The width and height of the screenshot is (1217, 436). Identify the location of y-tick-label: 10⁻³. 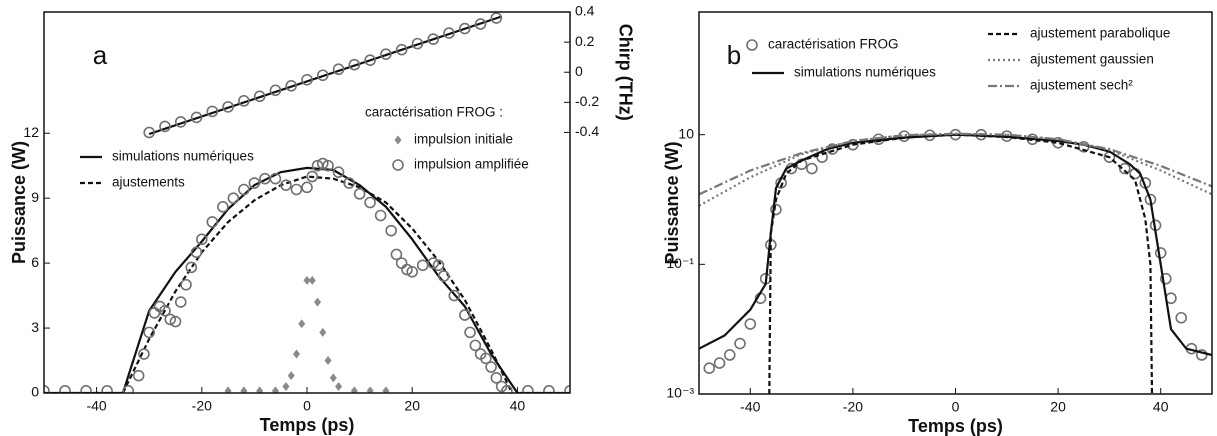
(680, 393).